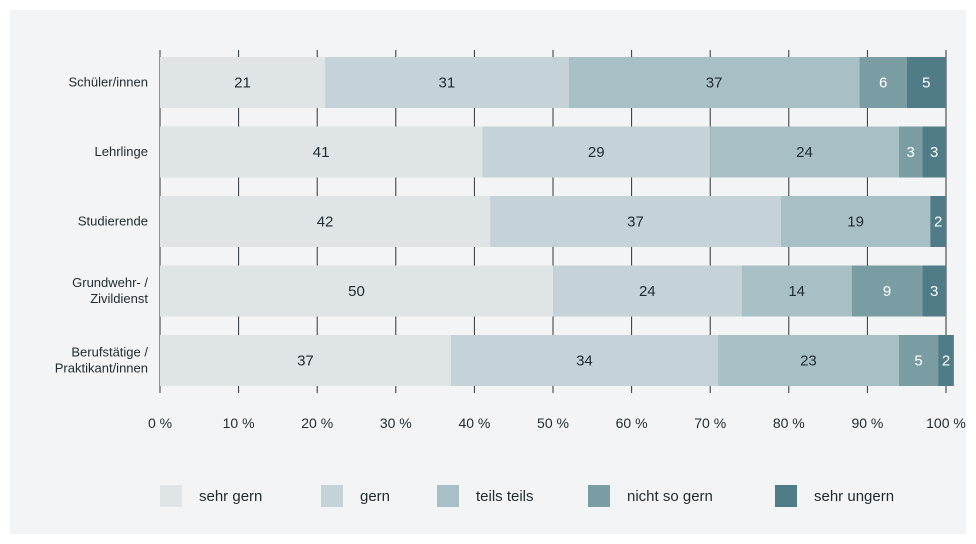 The image size is (976, 544). Describe the element at coordinates (239, 423) in the screenshot. I see `x-tick-label: 10 %` at that location.